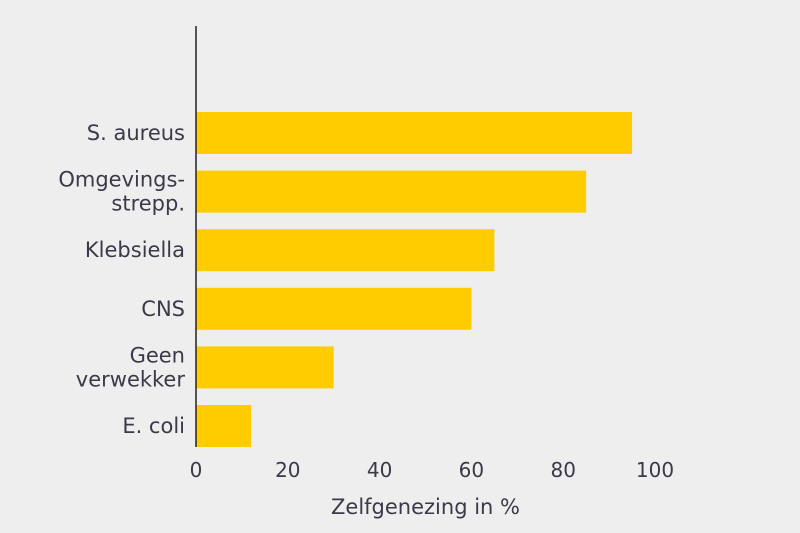 This screenshot has width=800, height=533. I want to click on x-axis-title: Zelfgenezing in %, so click(425, 507).